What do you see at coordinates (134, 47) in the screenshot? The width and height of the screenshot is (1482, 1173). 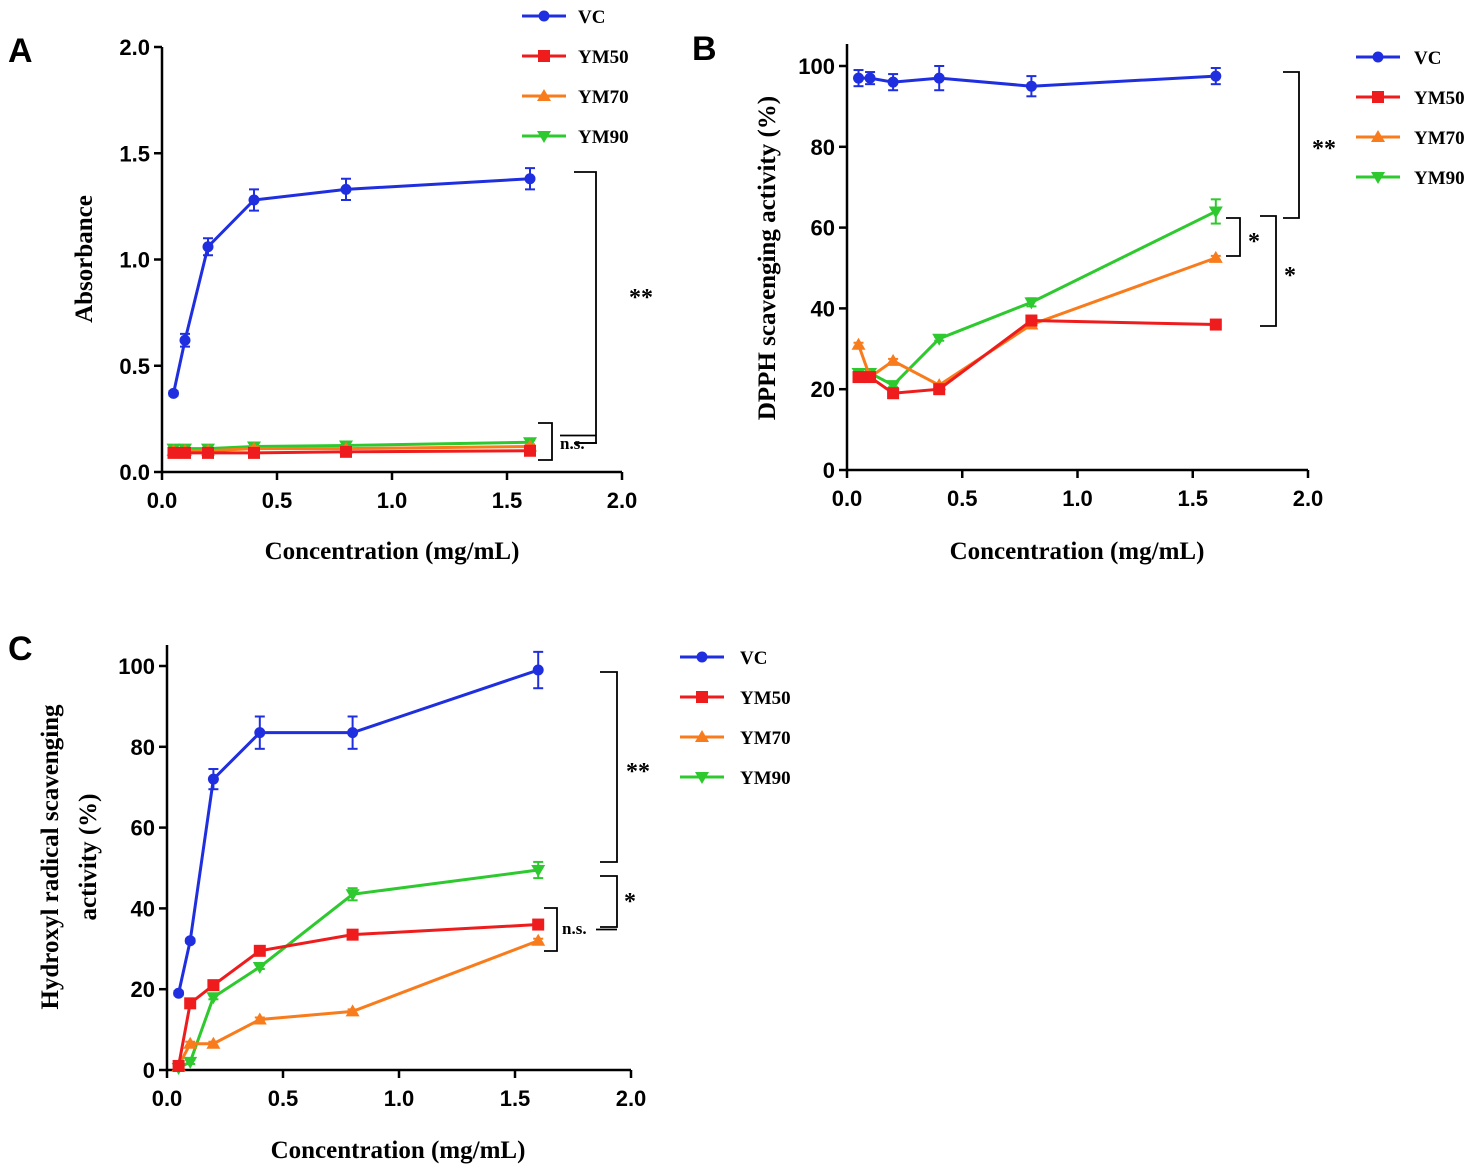 I see `y-tick-label: 2.0` at bounding box center [134, 47].